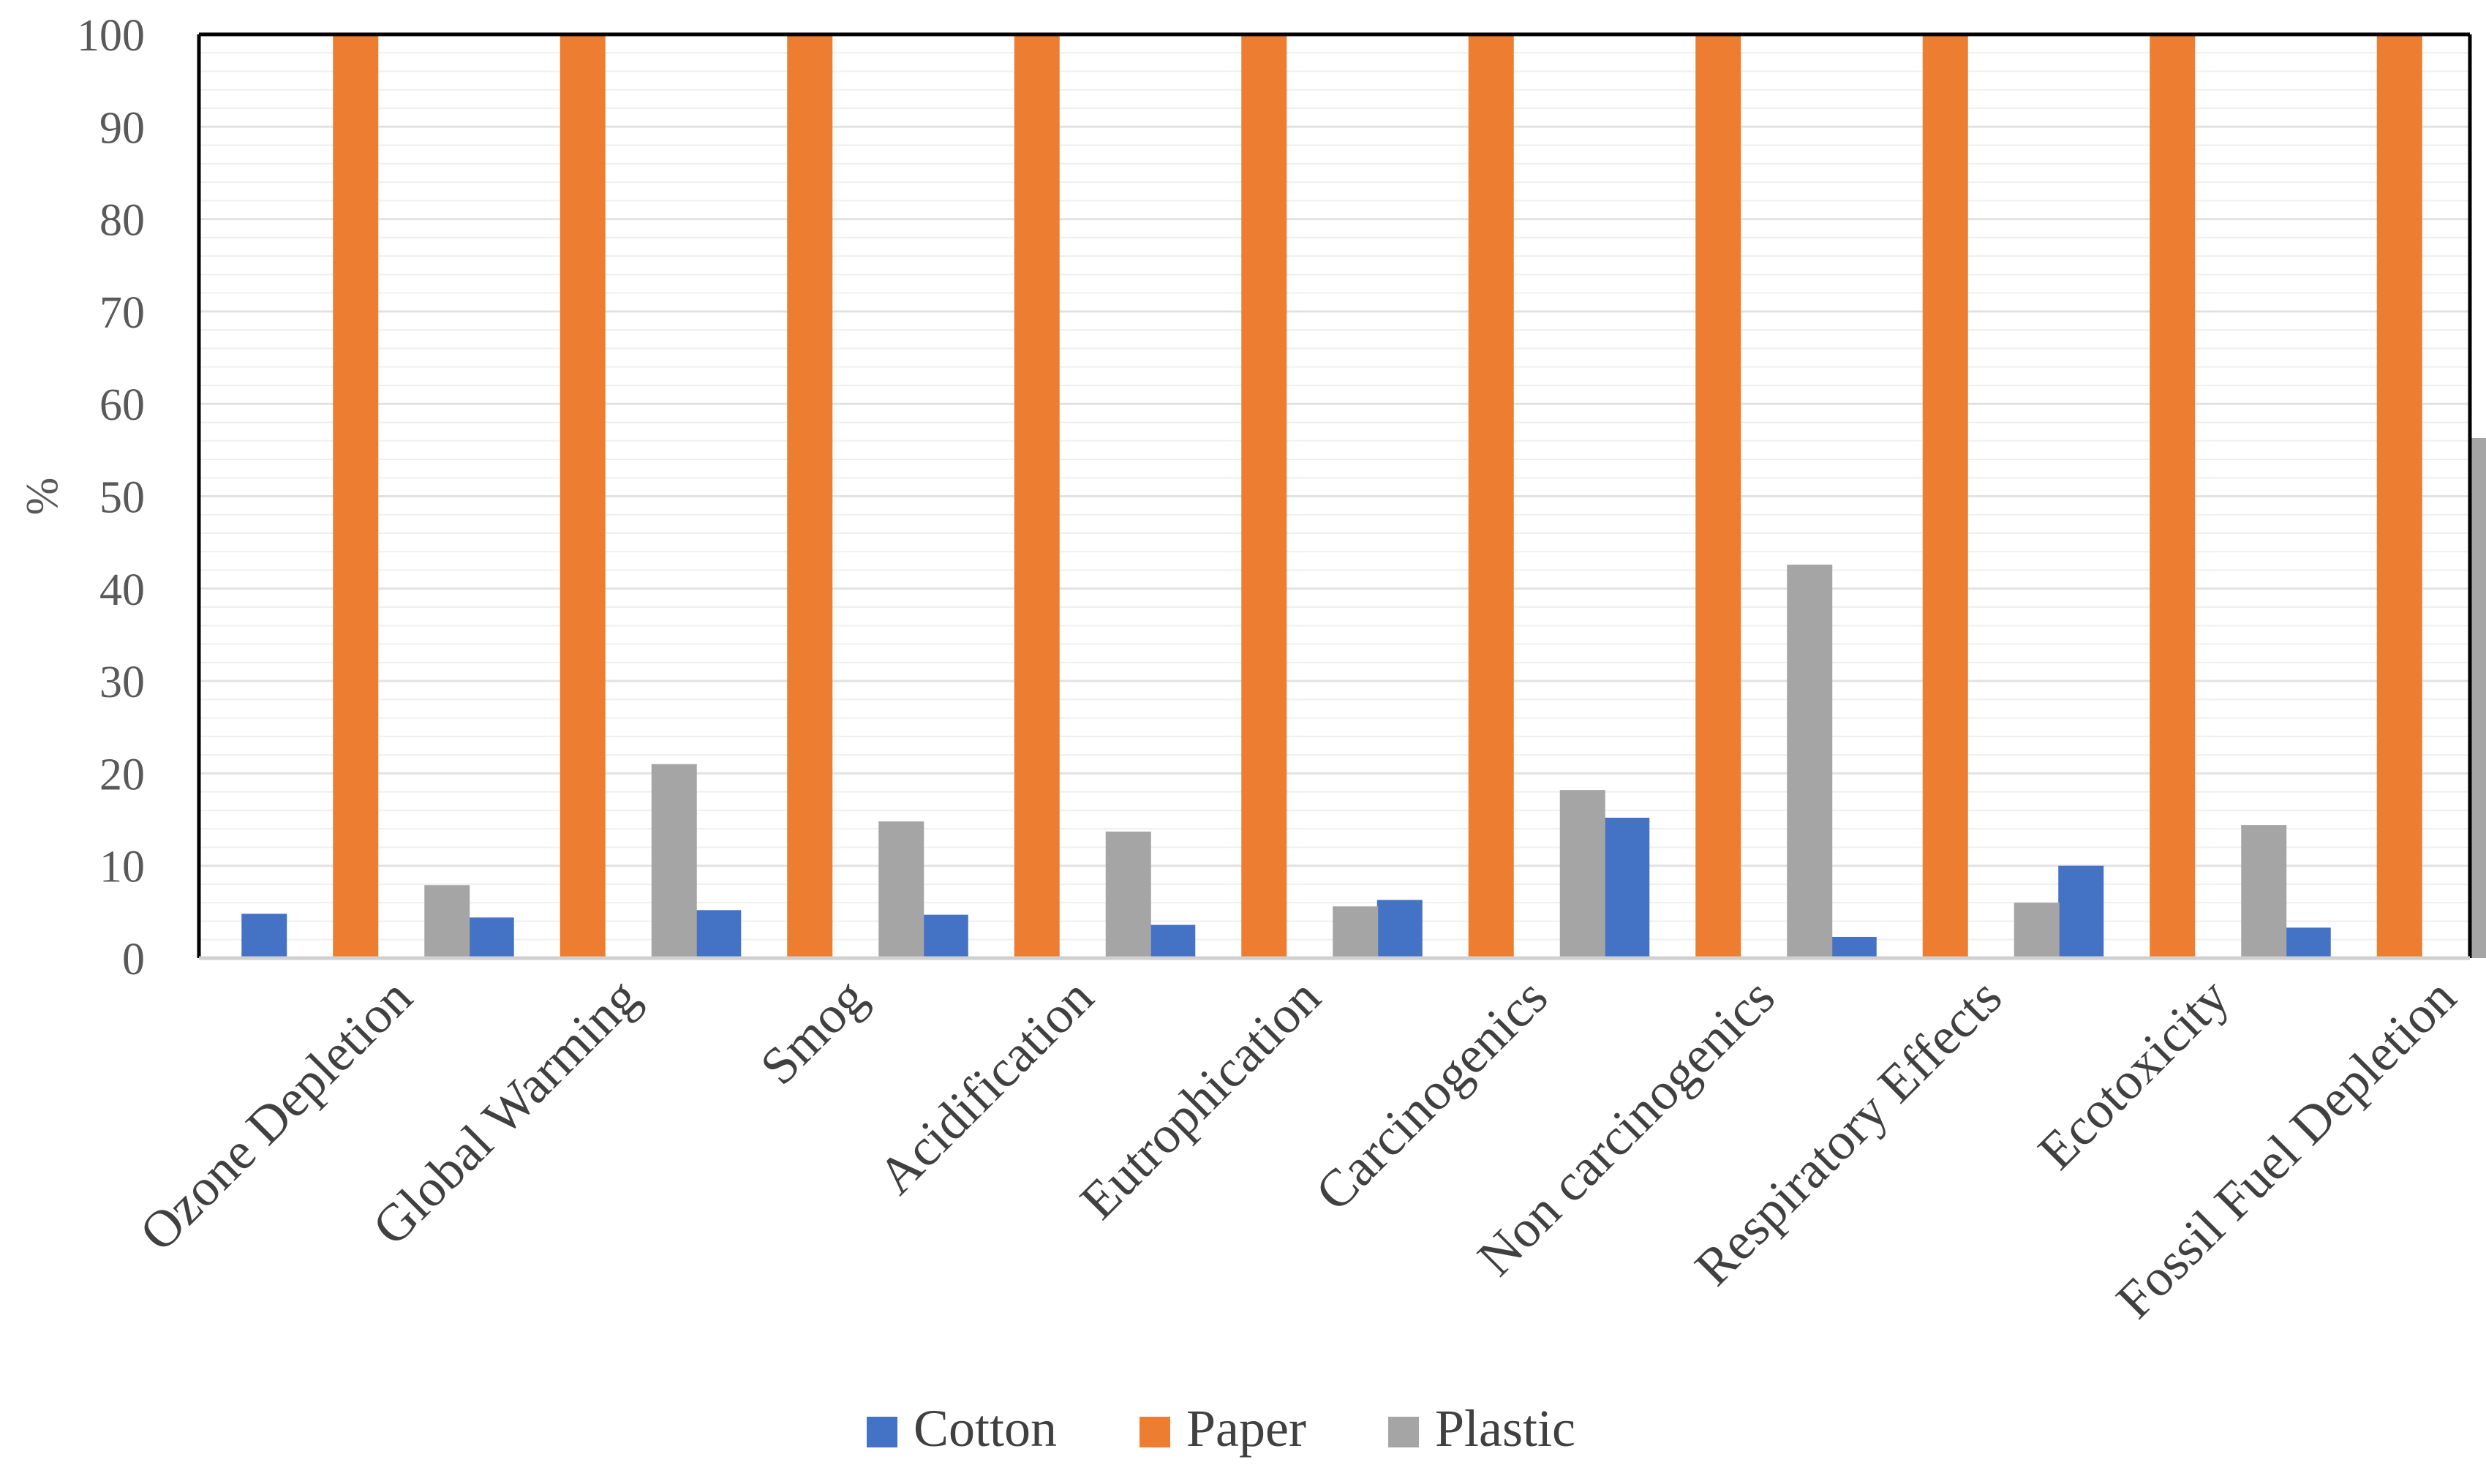 Image resolution: width=2486 pixels, height=1484 pixels. I want to click on y-tick-label: 0, so click(133, 959).